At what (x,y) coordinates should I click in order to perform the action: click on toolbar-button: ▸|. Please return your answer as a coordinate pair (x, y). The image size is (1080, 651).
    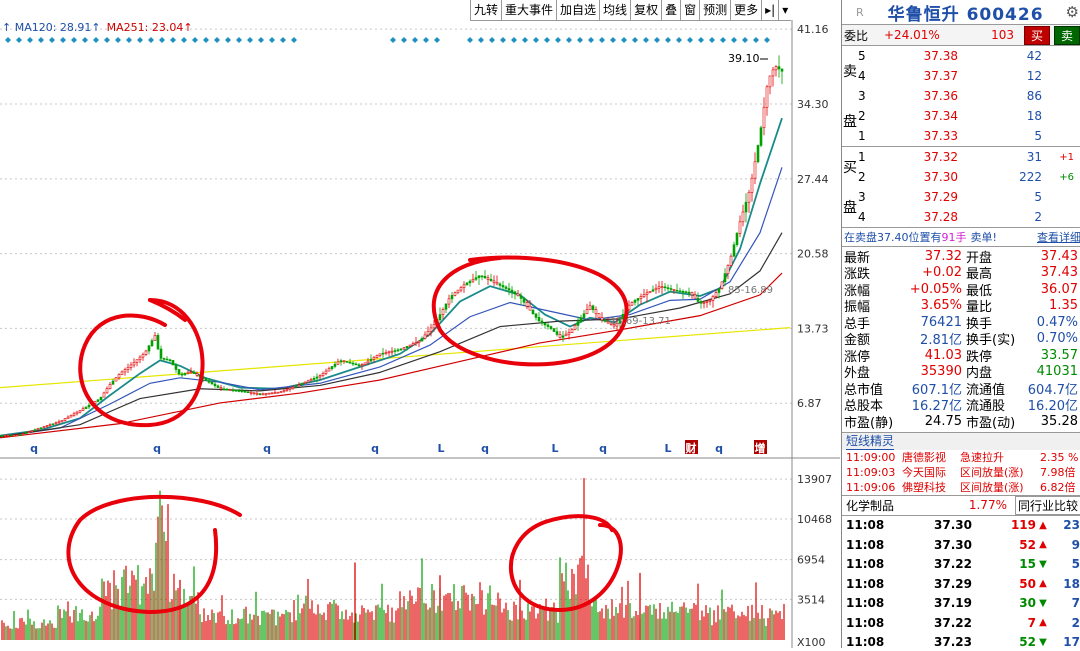
    Looking at the image, I should click on (769, 10).